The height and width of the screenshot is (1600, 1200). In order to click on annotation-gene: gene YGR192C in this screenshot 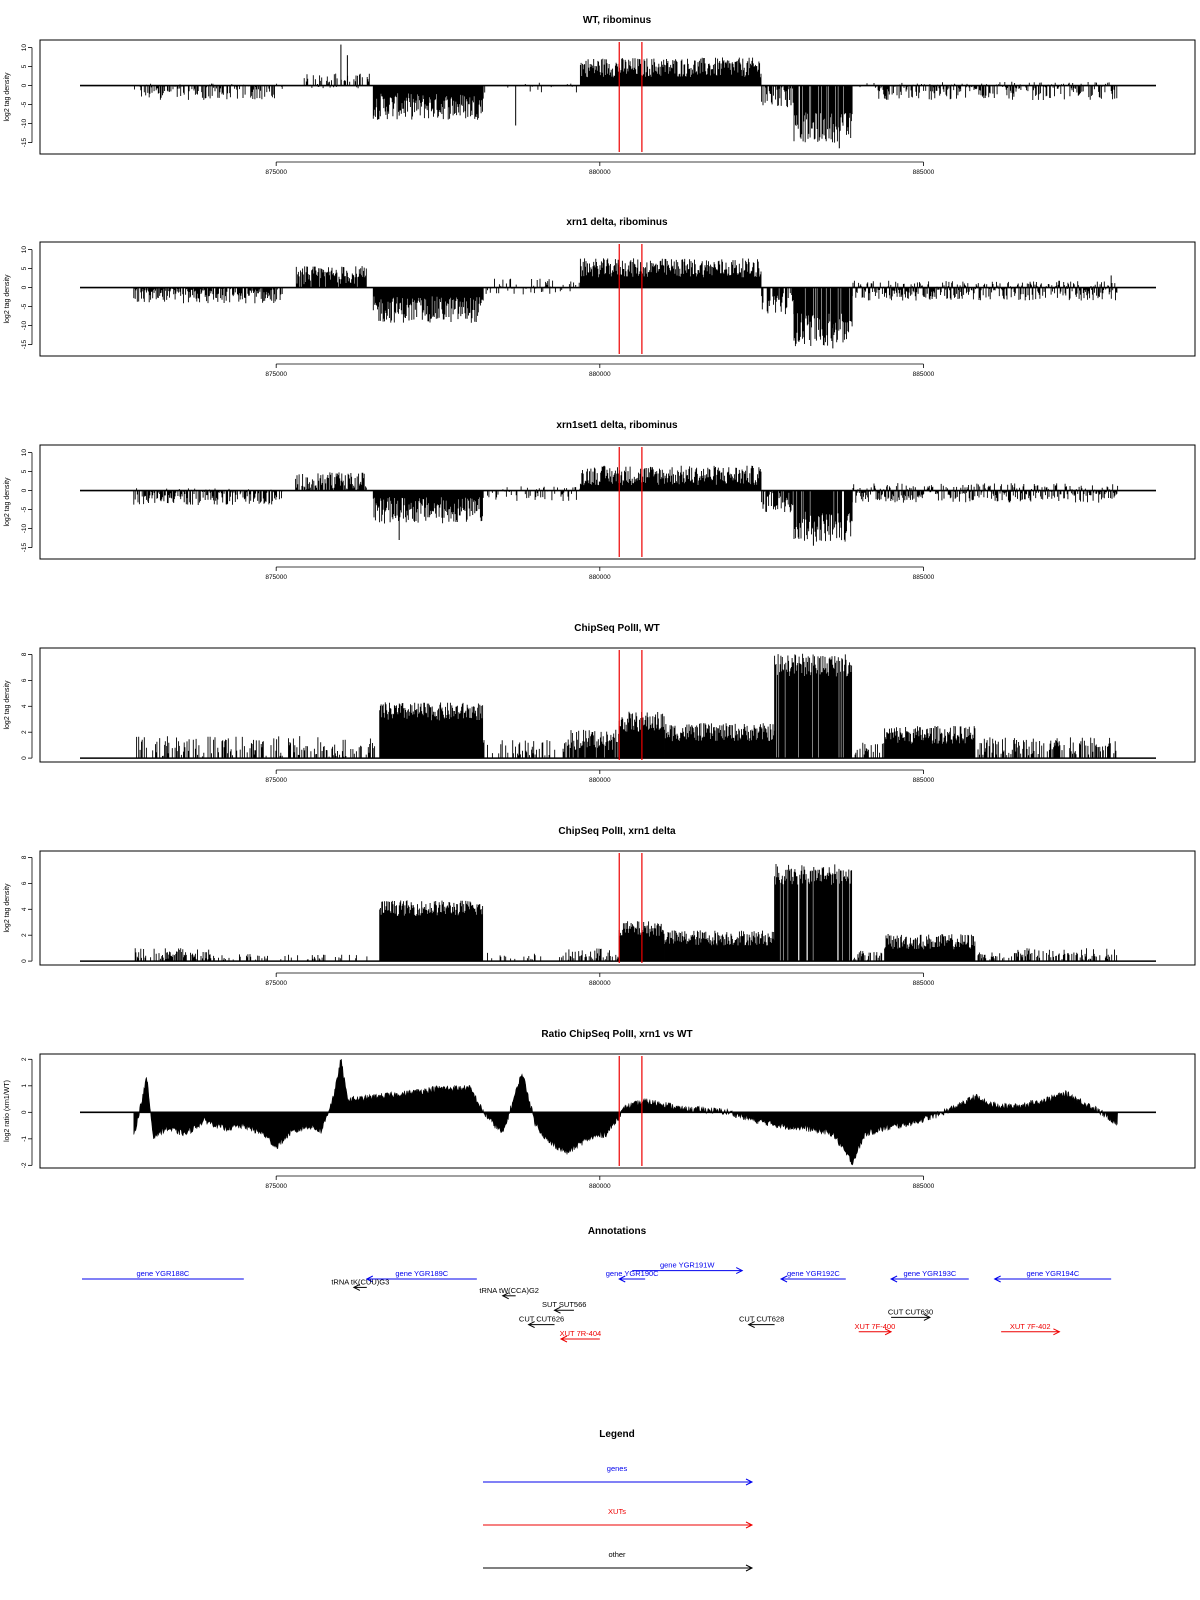, I will do `click(812, 1276)`.